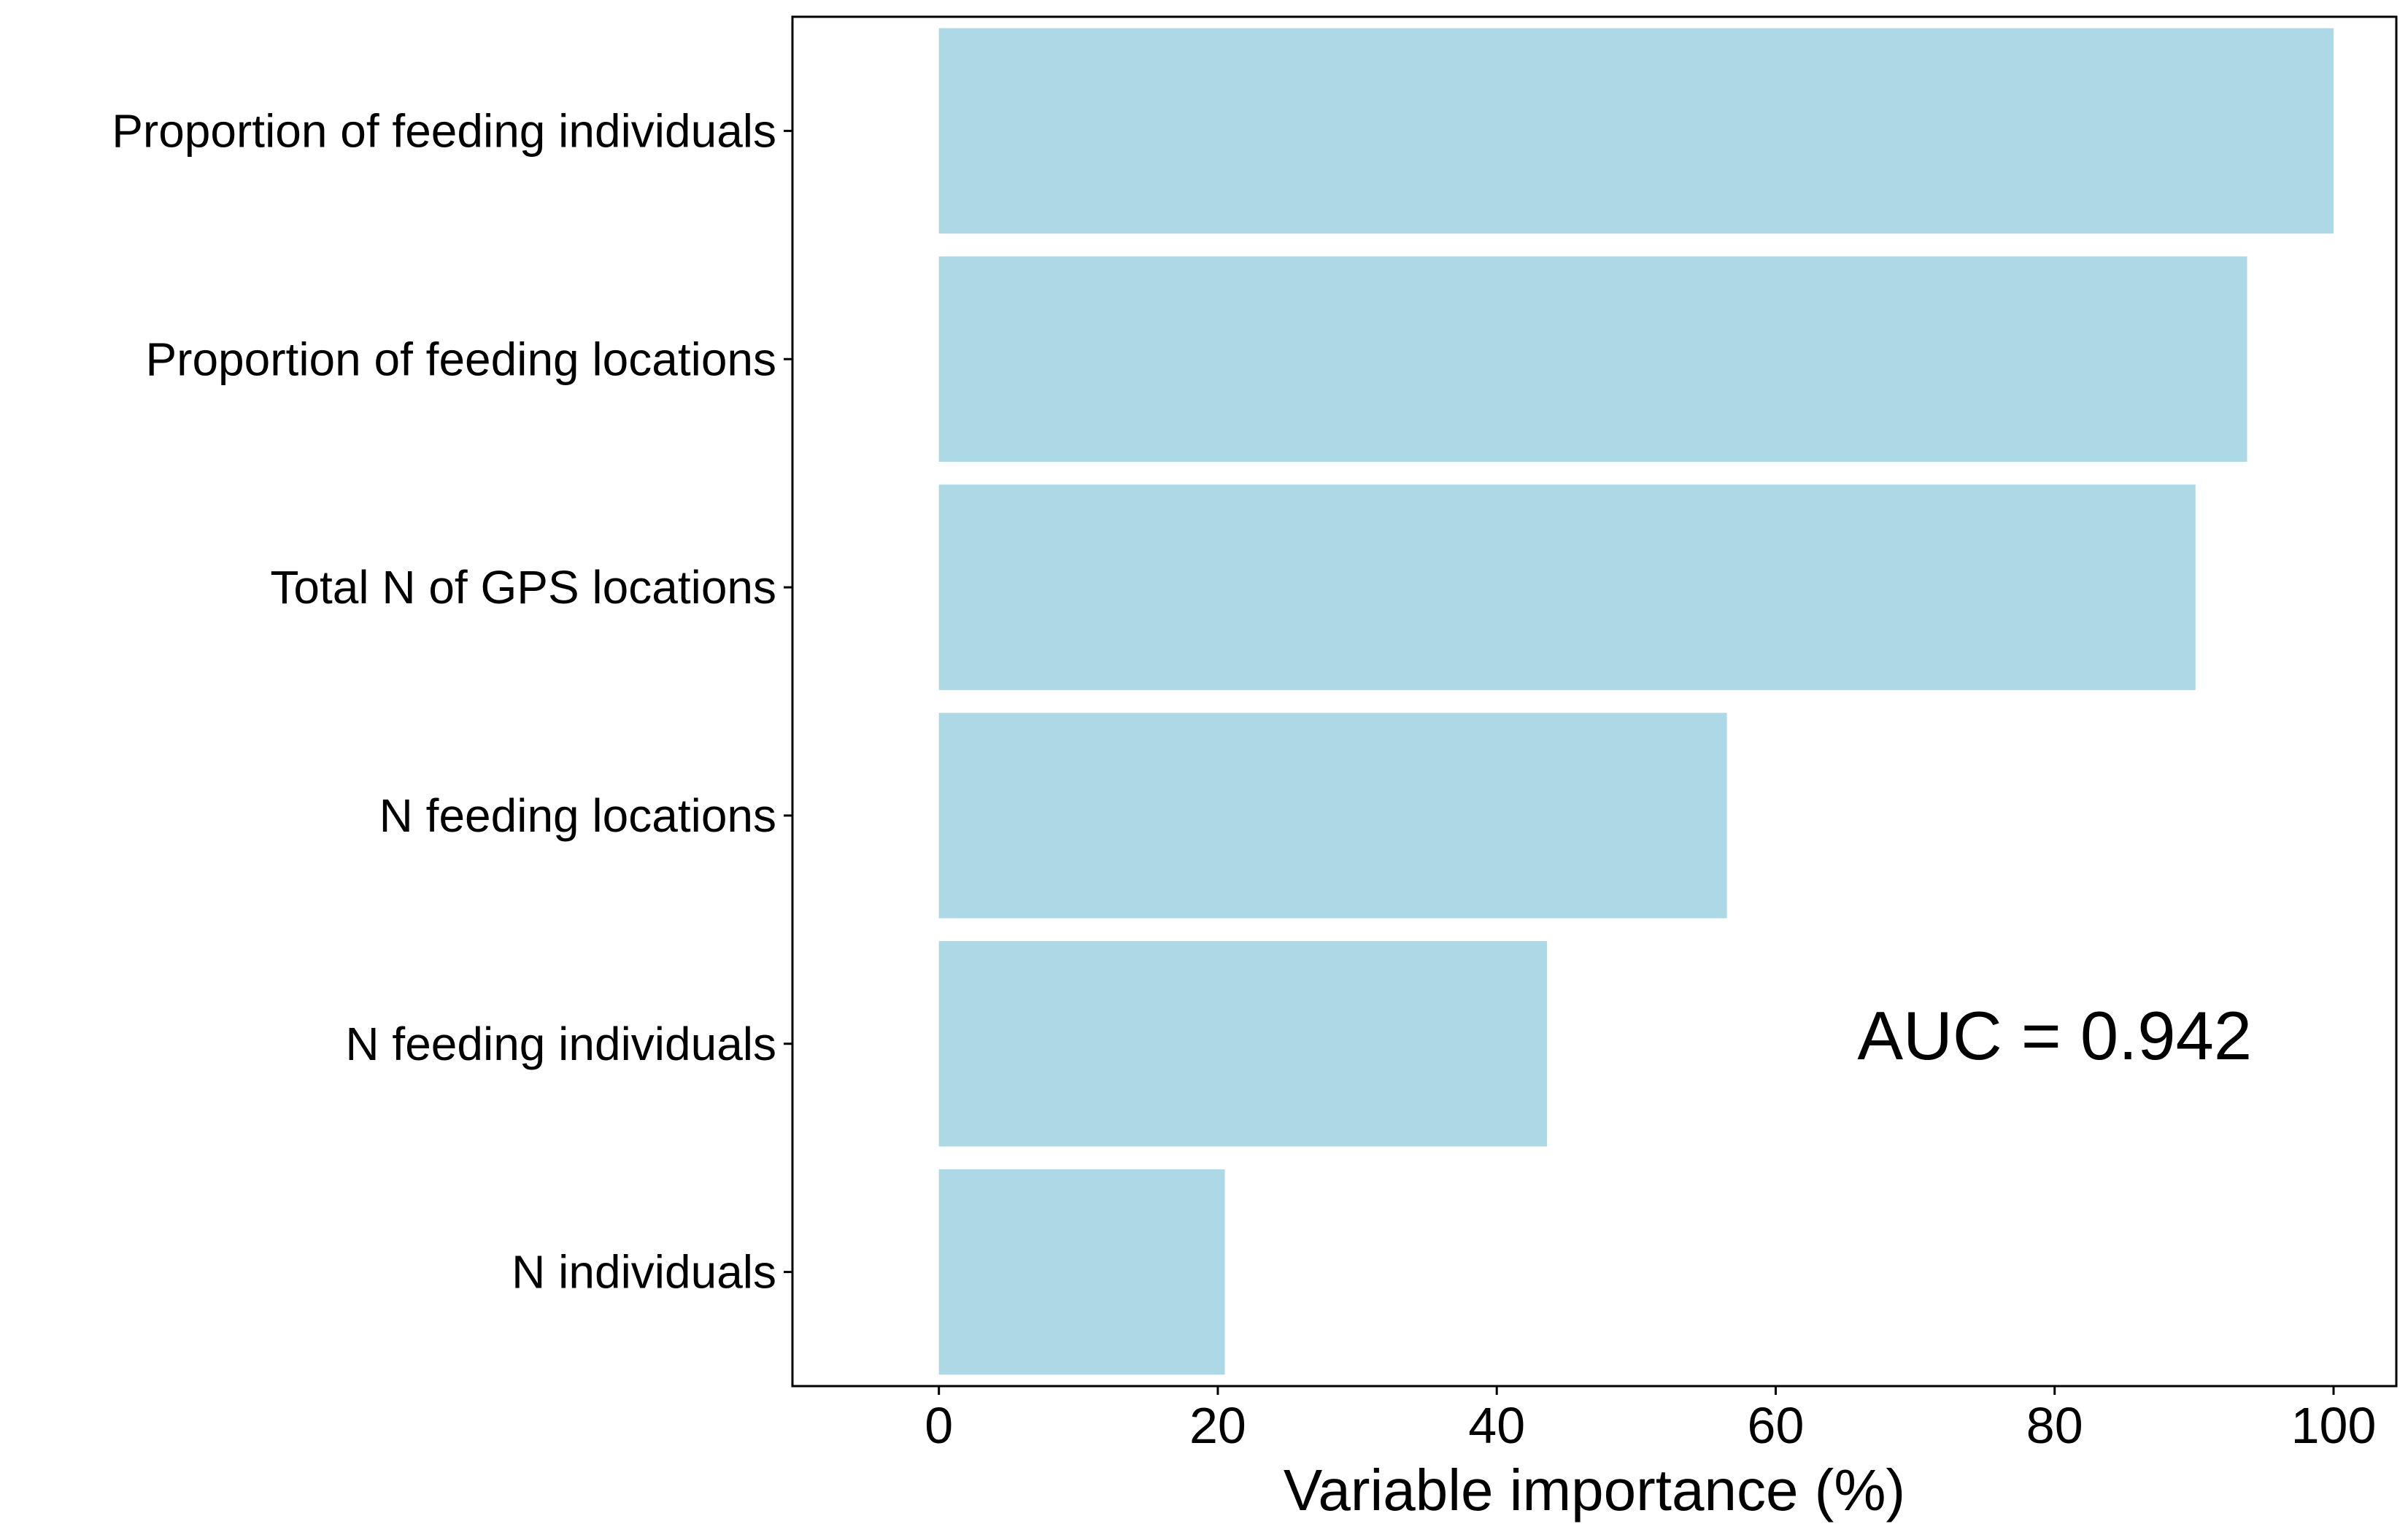 This screenshot has height=1532, width=2408. What do you see at coordinates (1497, 1426) in the screenshot?
I see `x-tick-label: 40` at bounding box center [1497, 1426].